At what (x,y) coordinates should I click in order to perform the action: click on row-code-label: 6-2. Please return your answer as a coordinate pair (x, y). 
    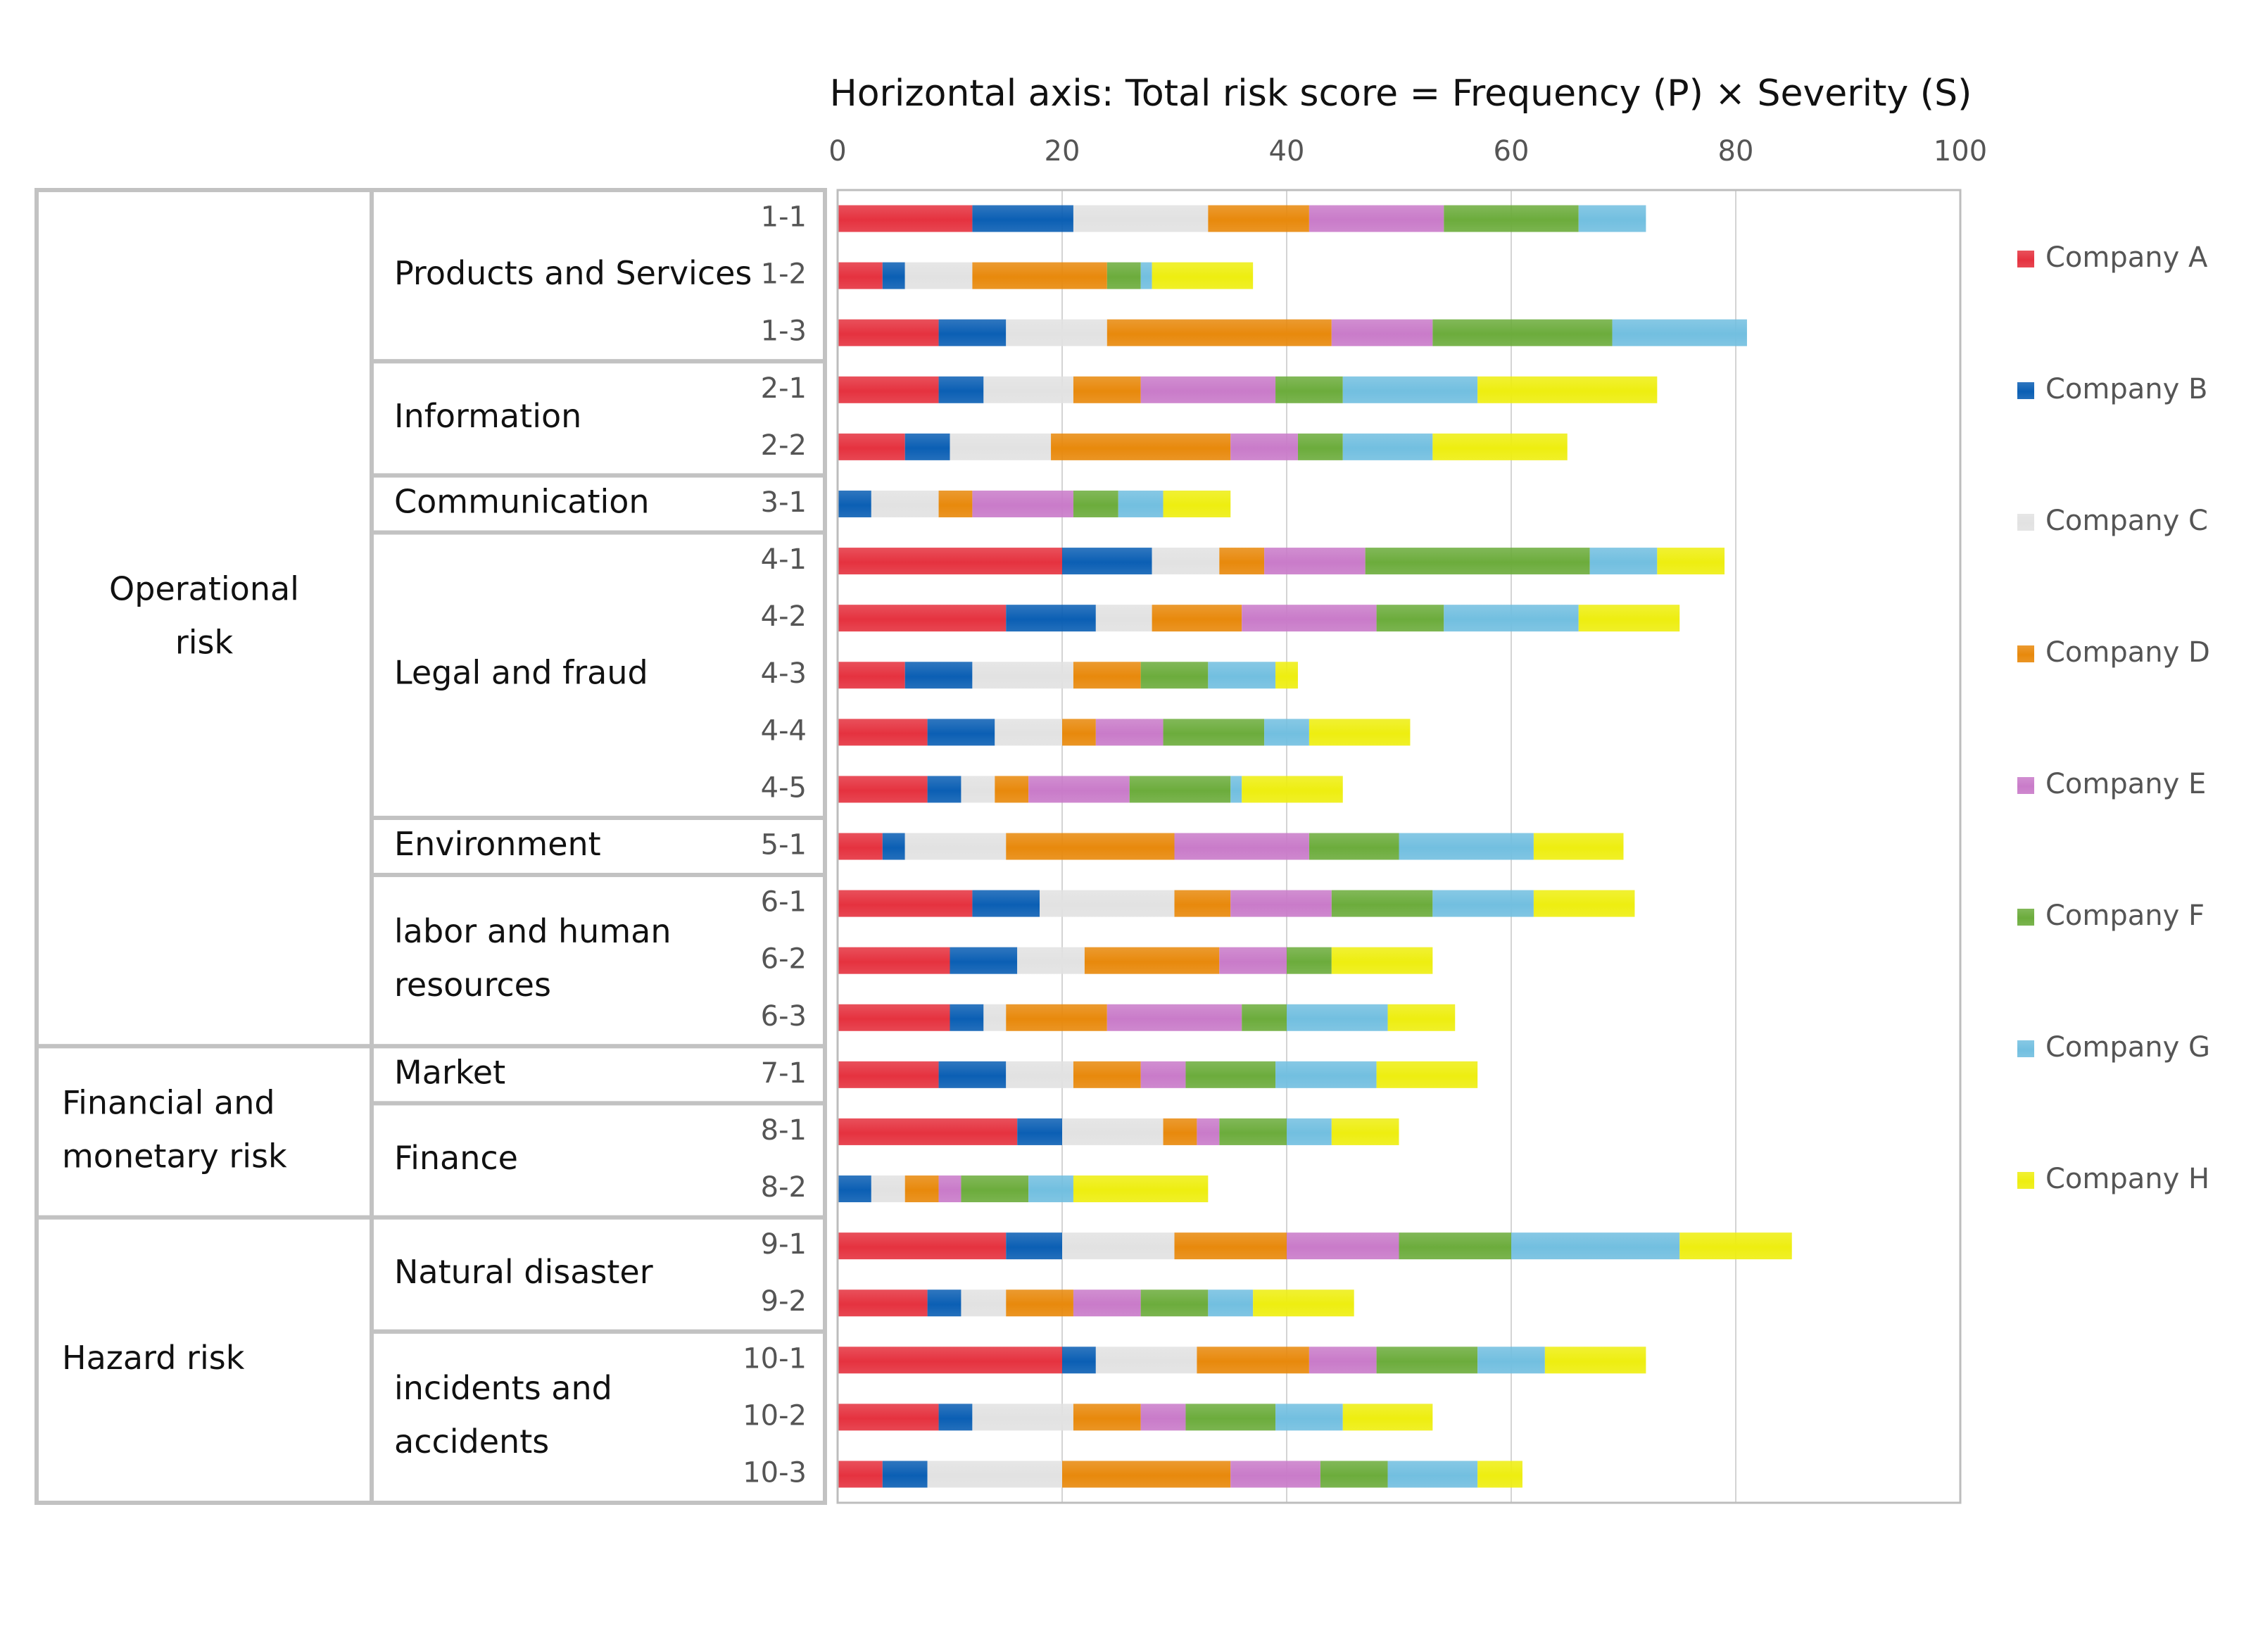
    Looking at the image, I should click on (784, 959).